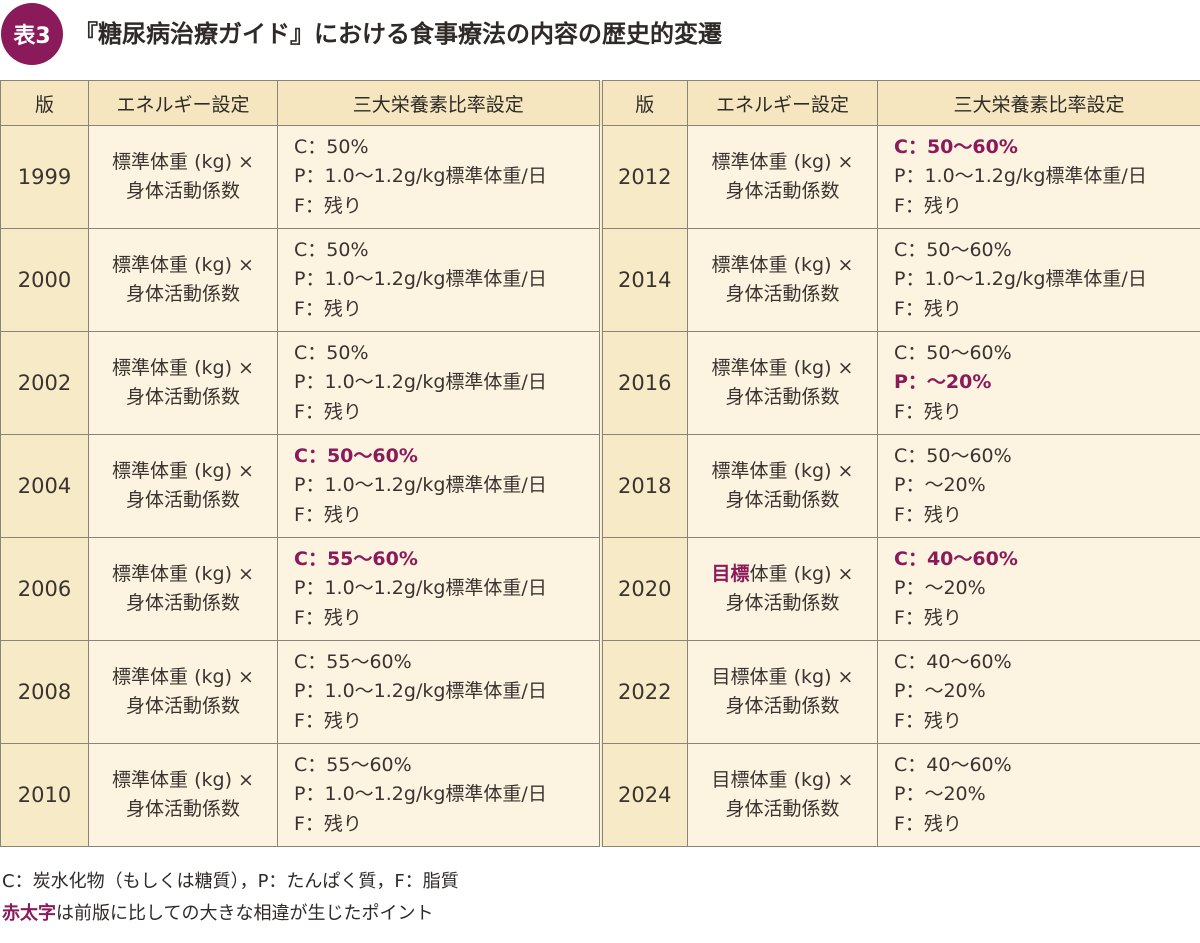 The width and height of the screenshot is (1200, 943). Describe the element at coordinates (643, 692) in the screenshot. I see `edition-year-cell: 2022` at that location.